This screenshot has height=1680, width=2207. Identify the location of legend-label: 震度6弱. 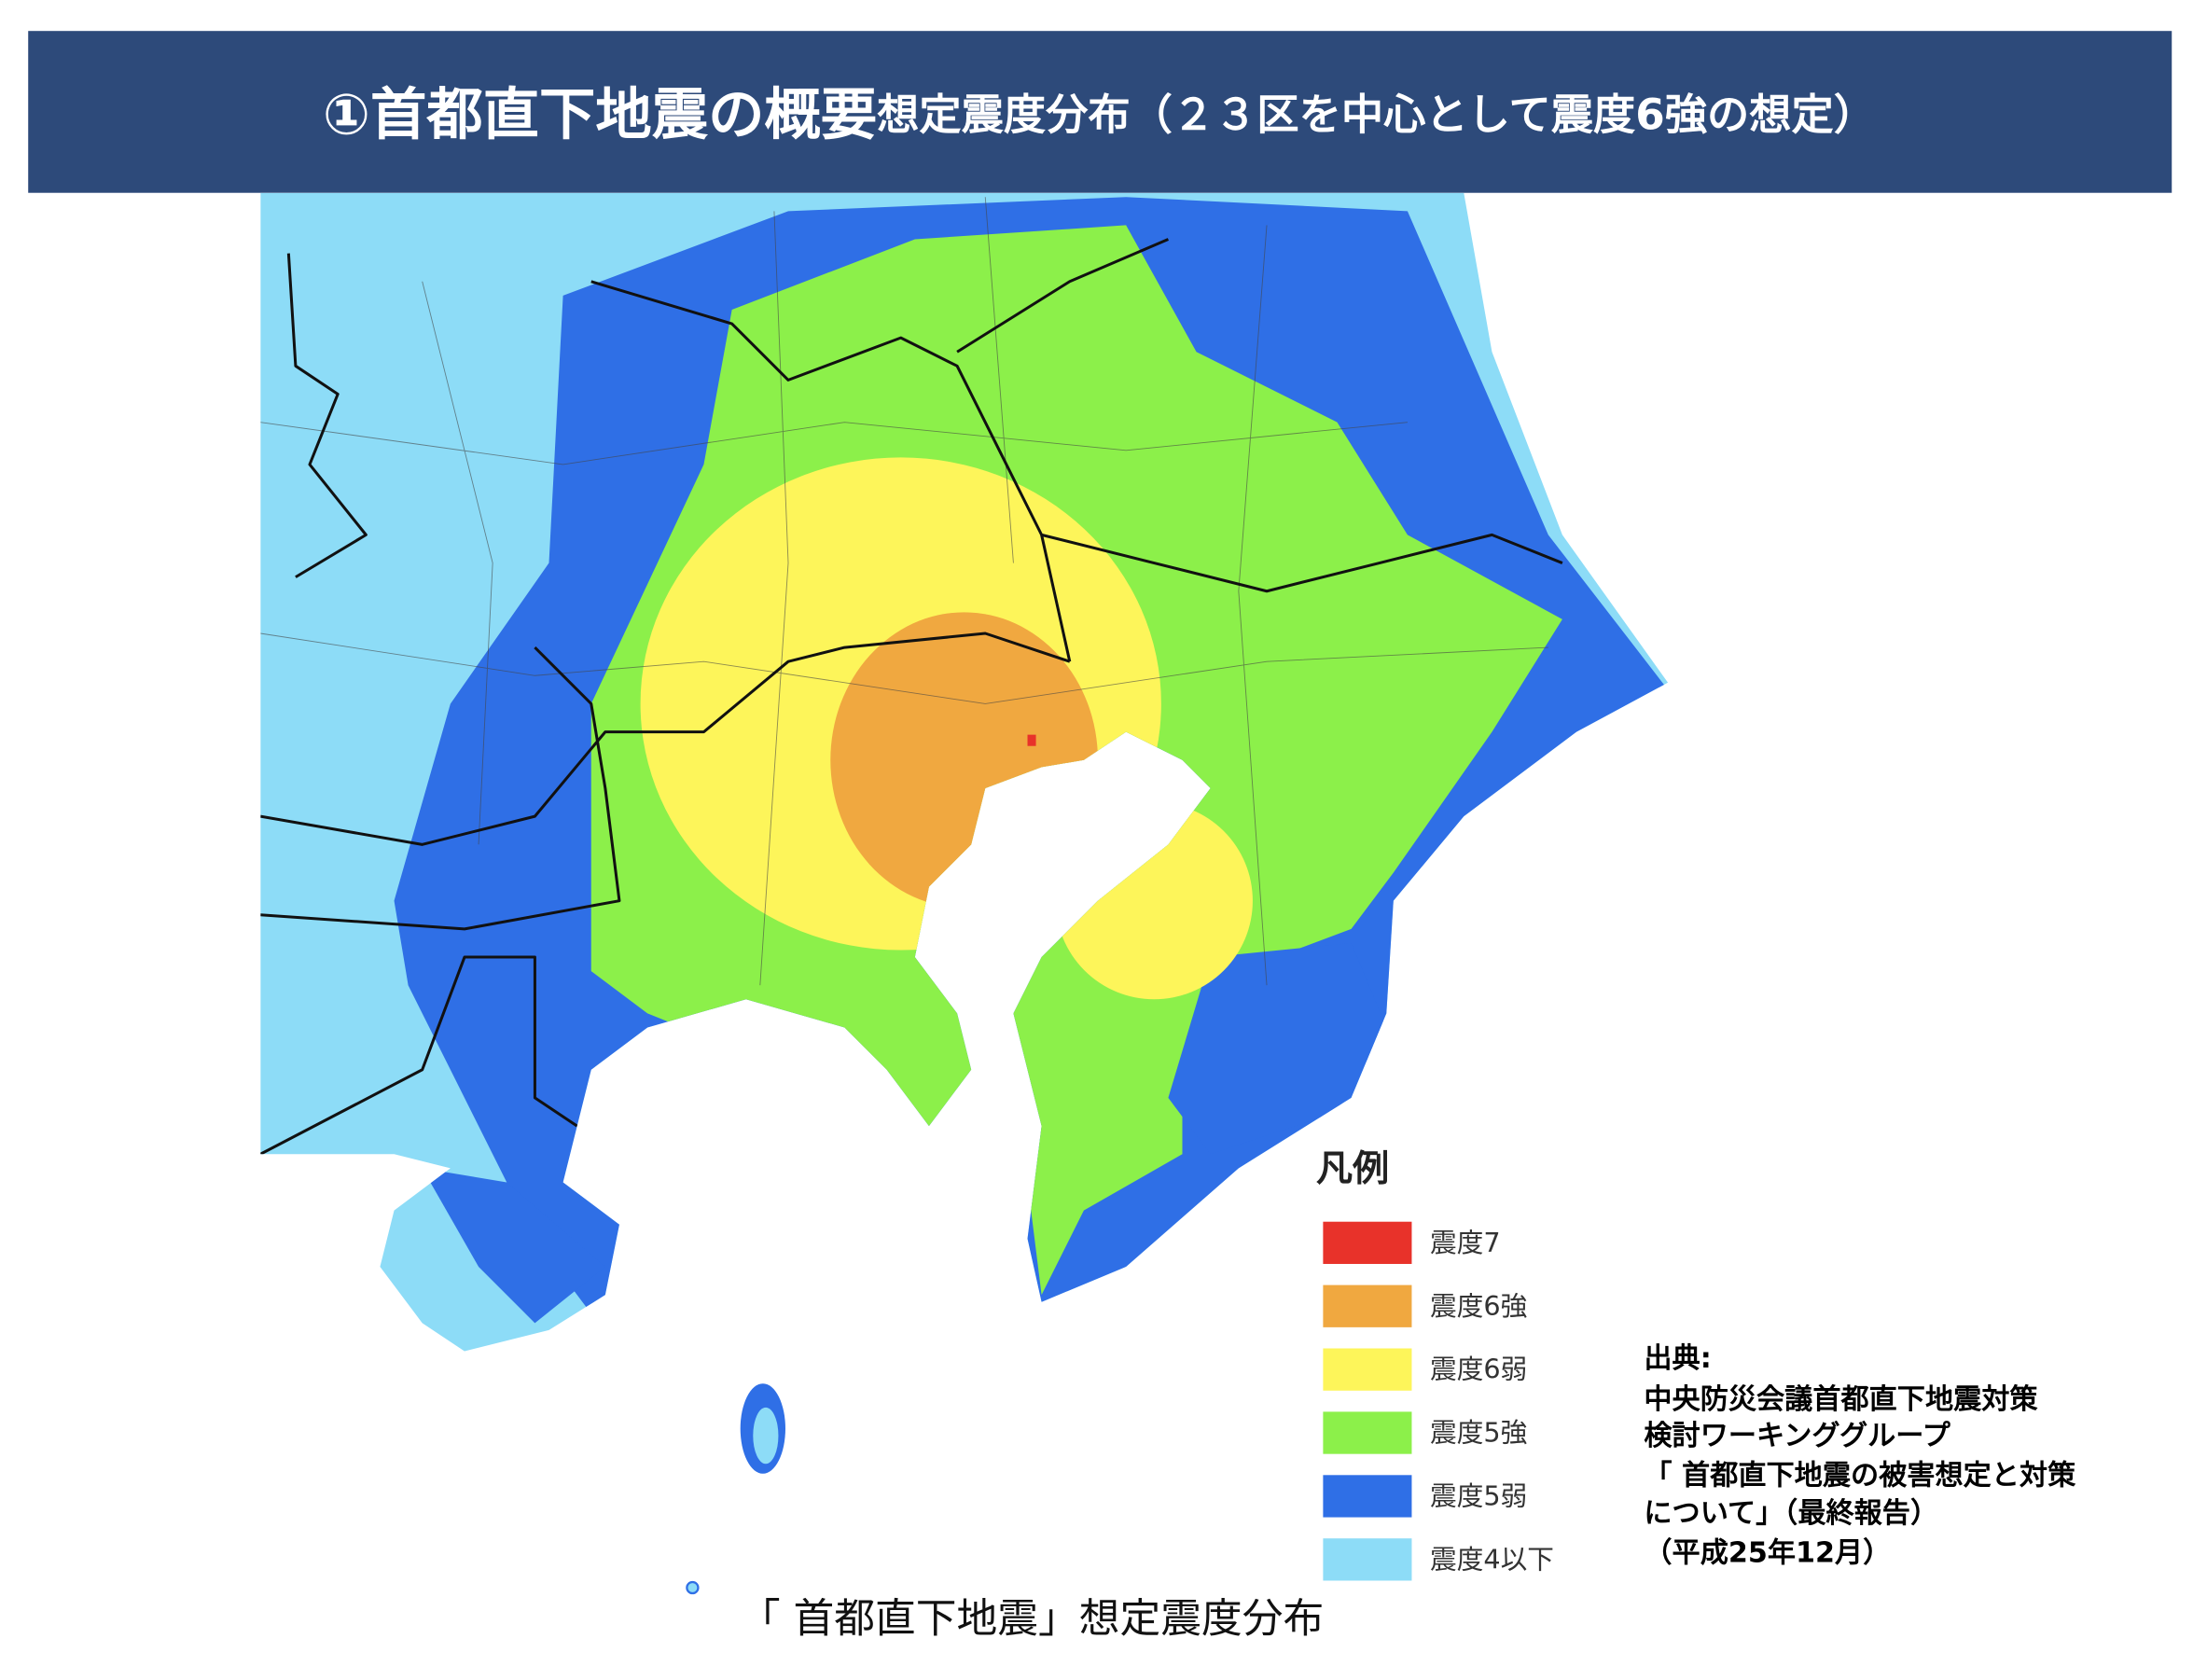
(1478, 1369).